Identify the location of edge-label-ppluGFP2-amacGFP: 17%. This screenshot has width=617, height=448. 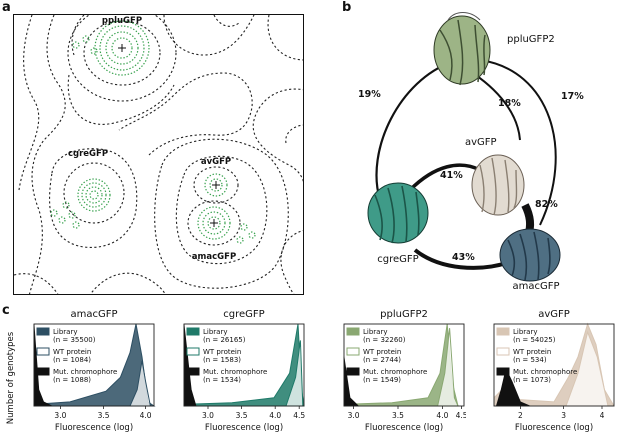
(572, 96).